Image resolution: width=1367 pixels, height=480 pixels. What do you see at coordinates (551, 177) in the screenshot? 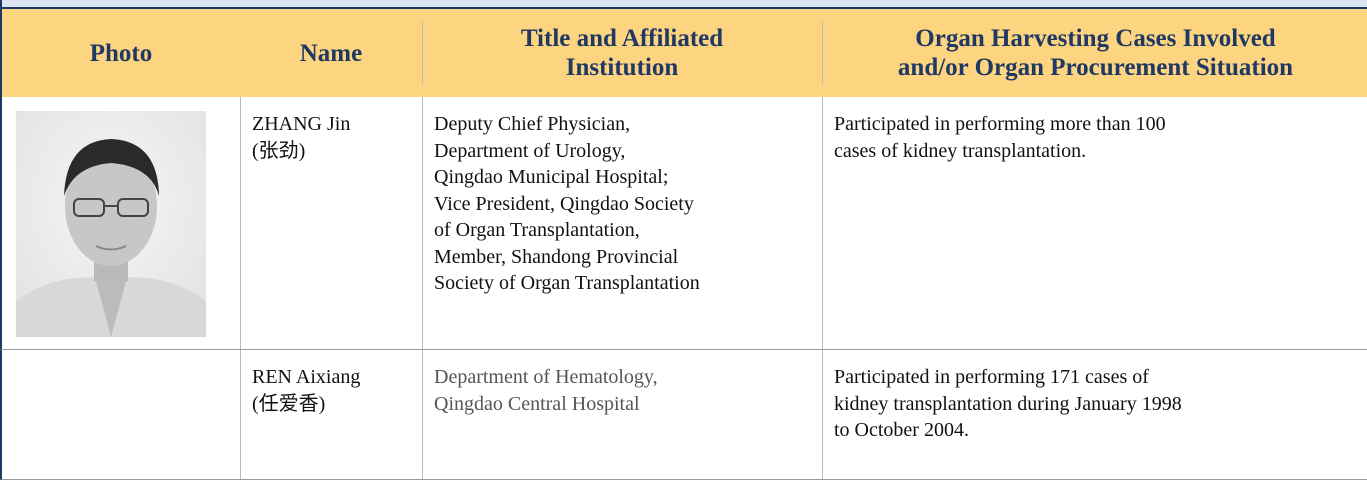
I see `title-text: Qingdao Municipal Hospital;` at bounding box center [551, 177].